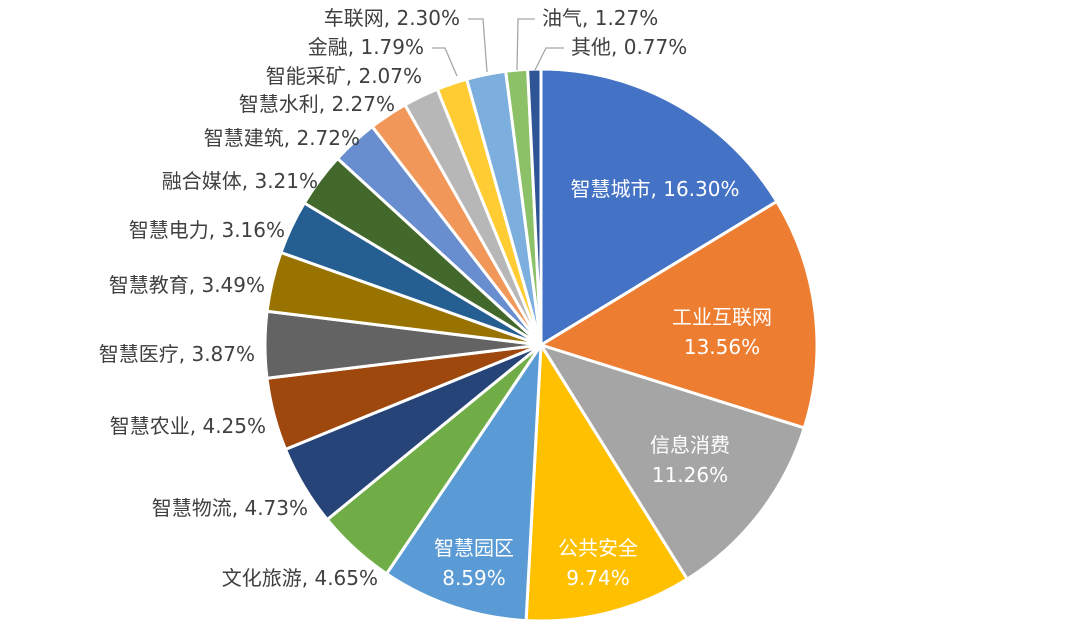 The image size is (1080, 639). What do you see at coordinates (282, 138) in the screenshot?
I see `slice-label-12: 智慧建筑, 2.72%` at bounding box center [282, 138].